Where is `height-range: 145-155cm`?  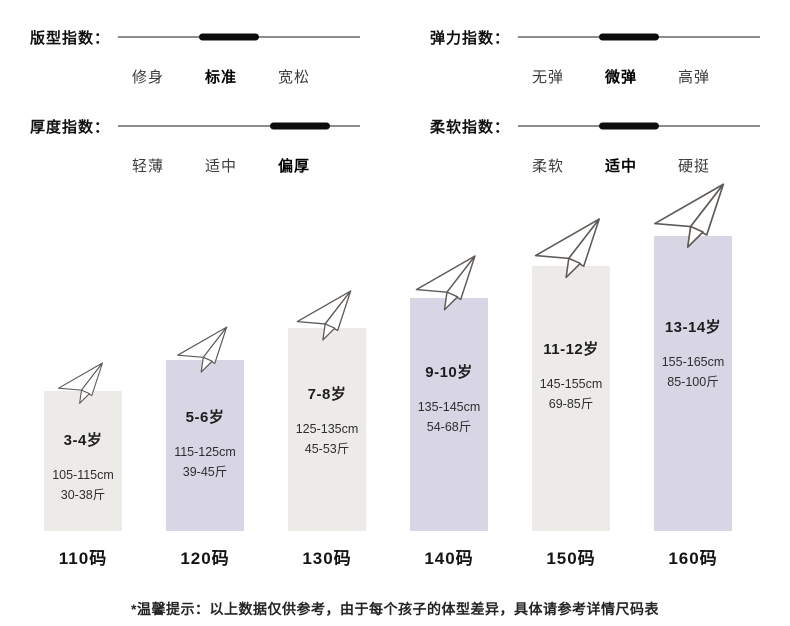
height-range: 145-155cm is located at coordinates (571, 384).